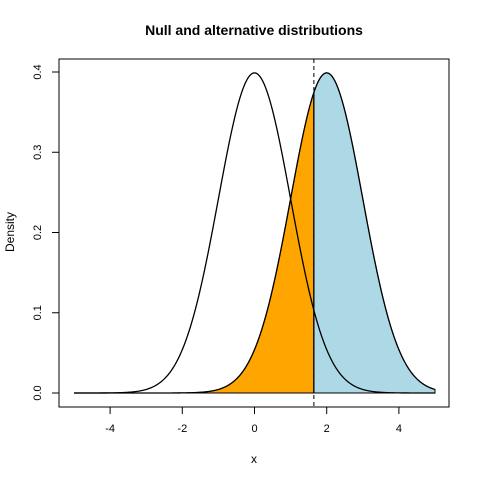 This screenshot has width=480, height=480. Describe the element at coordinates (38, 312) in the screenshot. I see `y-tick-label: 0.1` at that location.